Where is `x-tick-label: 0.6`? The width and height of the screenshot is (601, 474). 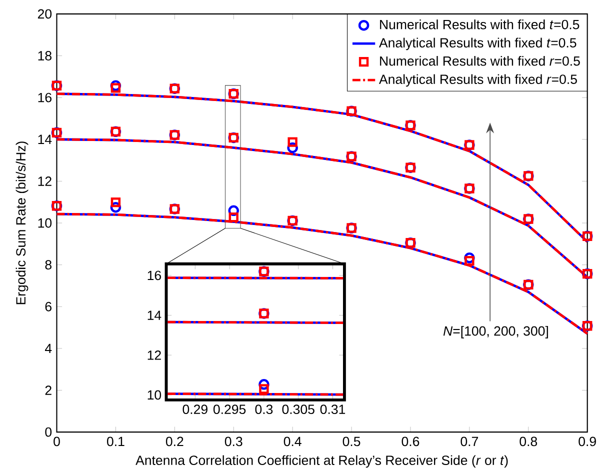 x-tick-label: 0.6 is located at coordinates (411, 441).